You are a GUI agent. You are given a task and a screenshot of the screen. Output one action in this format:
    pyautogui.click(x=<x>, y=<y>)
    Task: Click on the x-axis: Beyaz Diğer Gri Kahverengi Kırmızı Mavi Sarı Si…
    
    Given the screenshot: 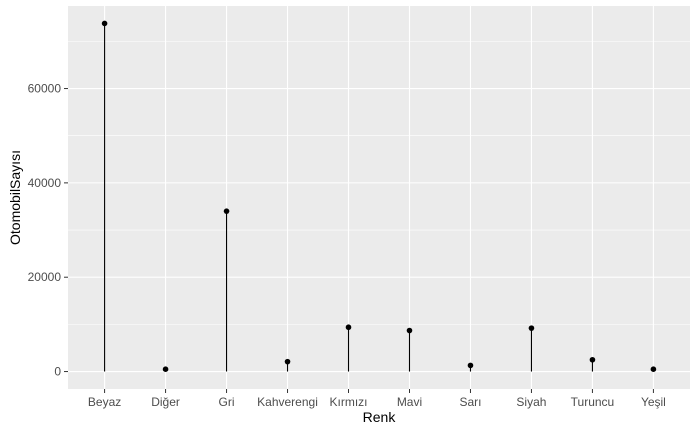 What is the action you would take?
    pyautogui.click(x=377, y=399)
    